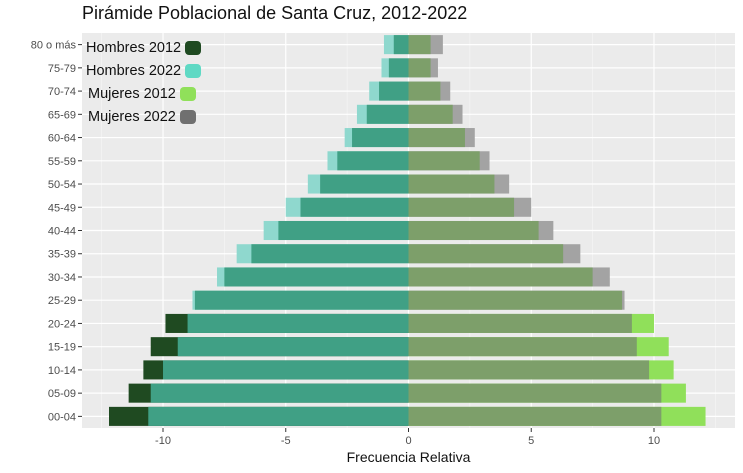 The height and width of the screenshot is (473, 743). What do you see at coordinates (193, 70) in the screenshot?
I see `legend-key-hombres-2022` at bounding box center [193, 70].